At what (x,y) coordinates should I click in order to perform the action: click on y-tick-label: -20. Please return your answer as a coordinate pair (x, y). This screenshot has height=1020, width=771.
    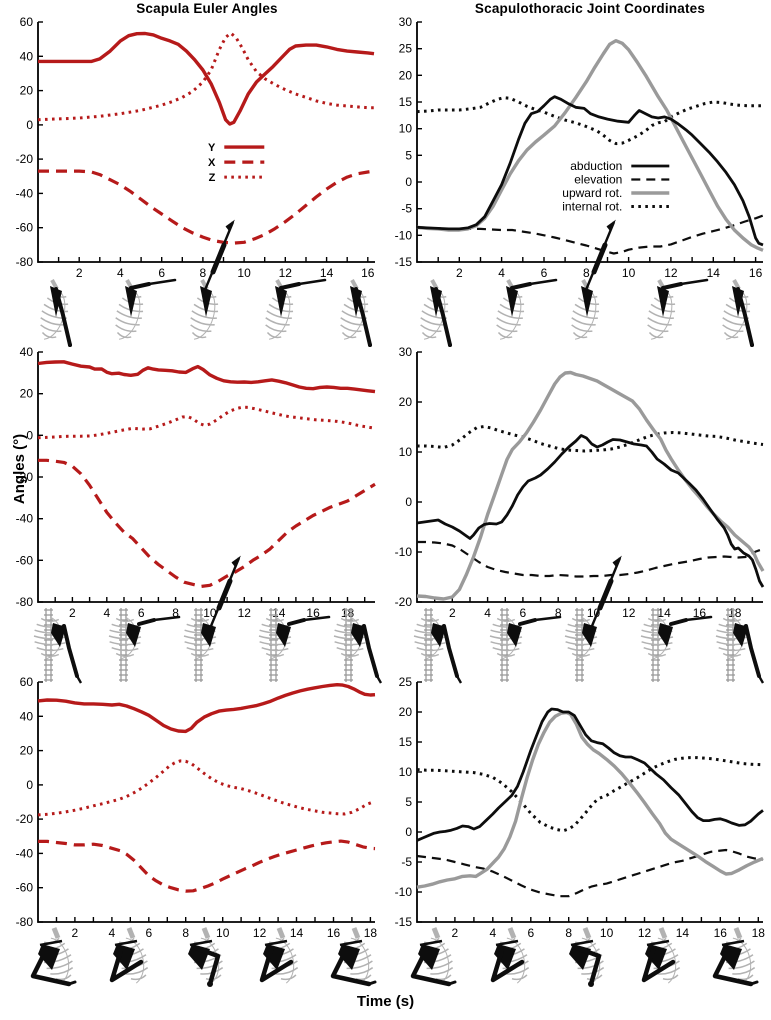
    Looking at the image, I should click on (404, 602).